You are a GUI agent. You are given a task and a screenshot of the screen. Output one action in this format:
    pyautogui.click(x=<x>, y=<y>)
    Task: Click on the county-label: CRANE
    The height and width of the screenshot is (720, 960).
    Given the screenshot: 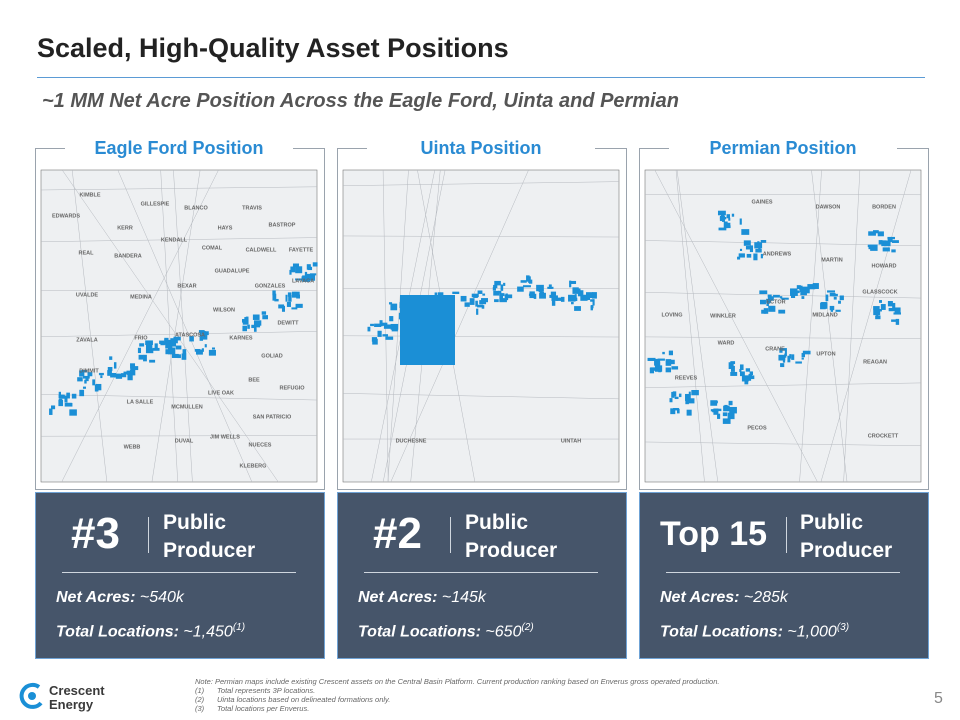 What is the action you would take?
    pyautogui.click(x=775, y=349)
    